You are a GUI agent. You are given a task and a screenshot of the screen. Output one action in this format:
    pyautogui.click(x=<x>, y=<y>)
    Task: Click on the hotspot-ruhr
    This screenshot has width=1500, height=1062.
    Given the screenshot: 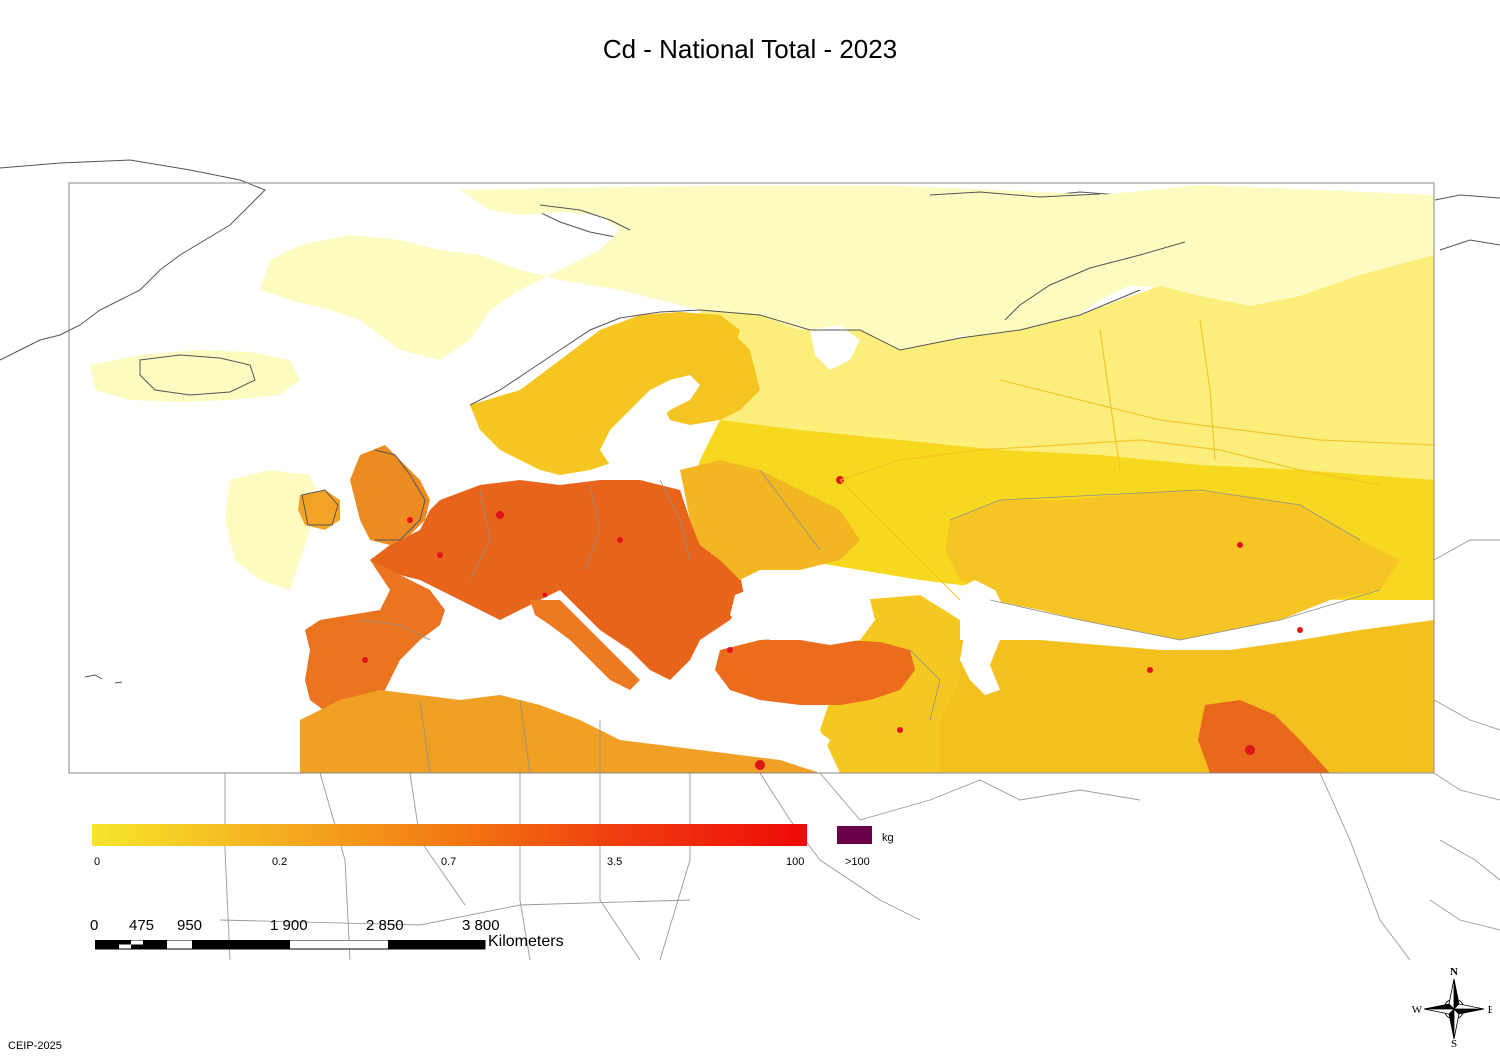 What is the action you would take?
    pyautogui.click(x=500, y=515)
    